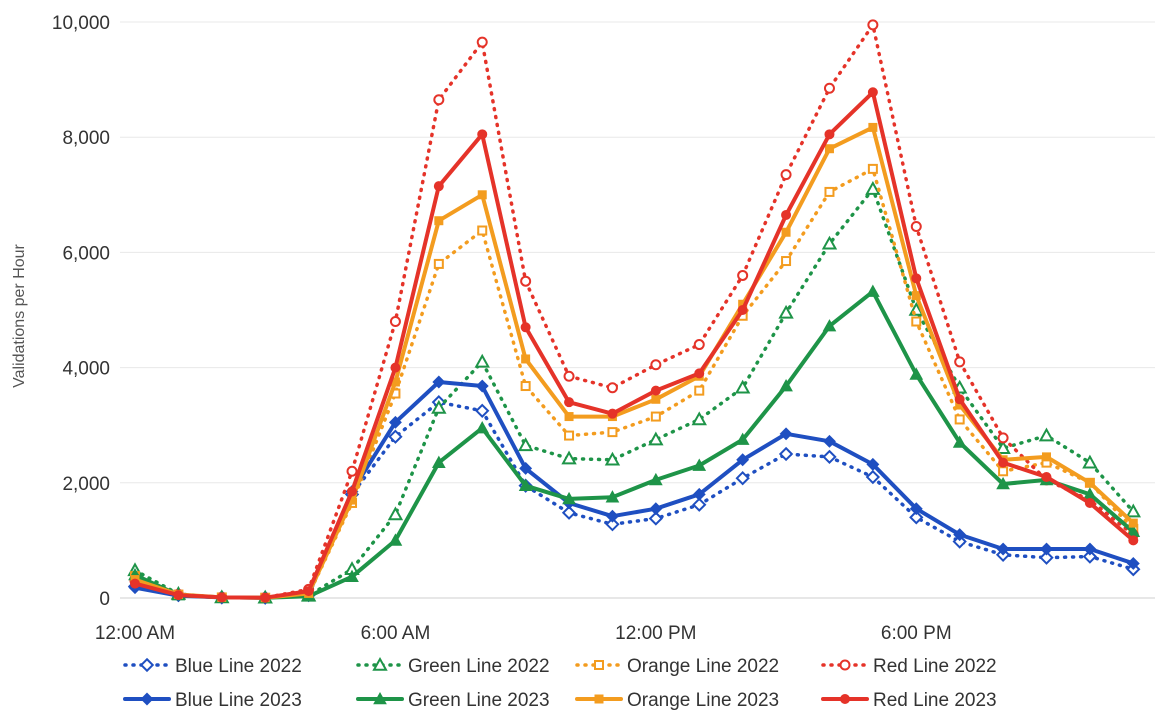 This screenshot has height=715, width=1156. What do you see at coordinates (81, 23) in the screenshot?
I see `y-tick-label: 10,000` at bounding box center [81, 23].